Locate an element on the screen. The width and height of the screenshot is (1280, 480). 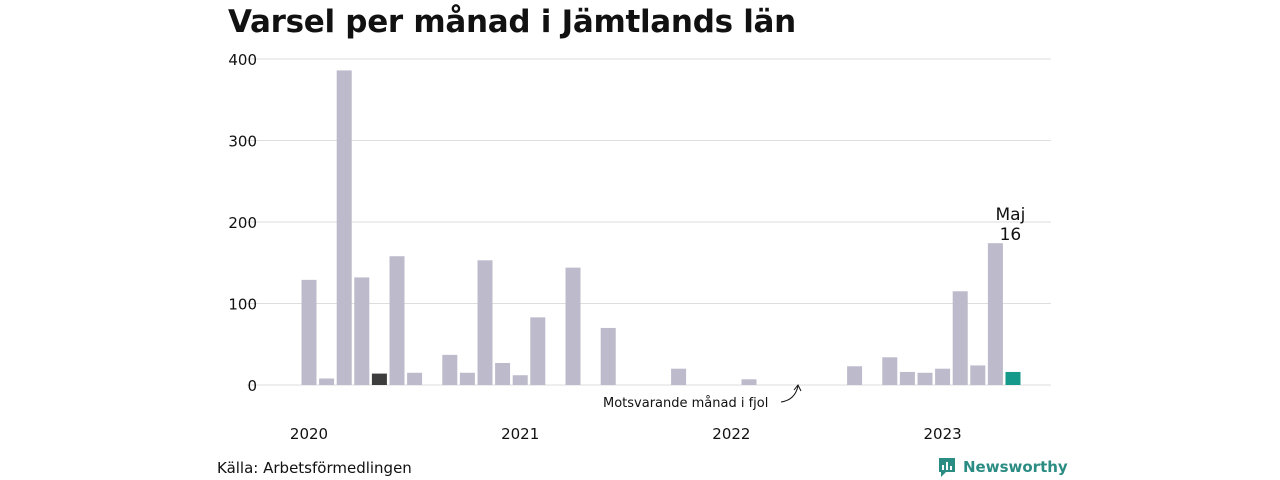
x-tick-label: 2023 is located at coordinates (943, 434).